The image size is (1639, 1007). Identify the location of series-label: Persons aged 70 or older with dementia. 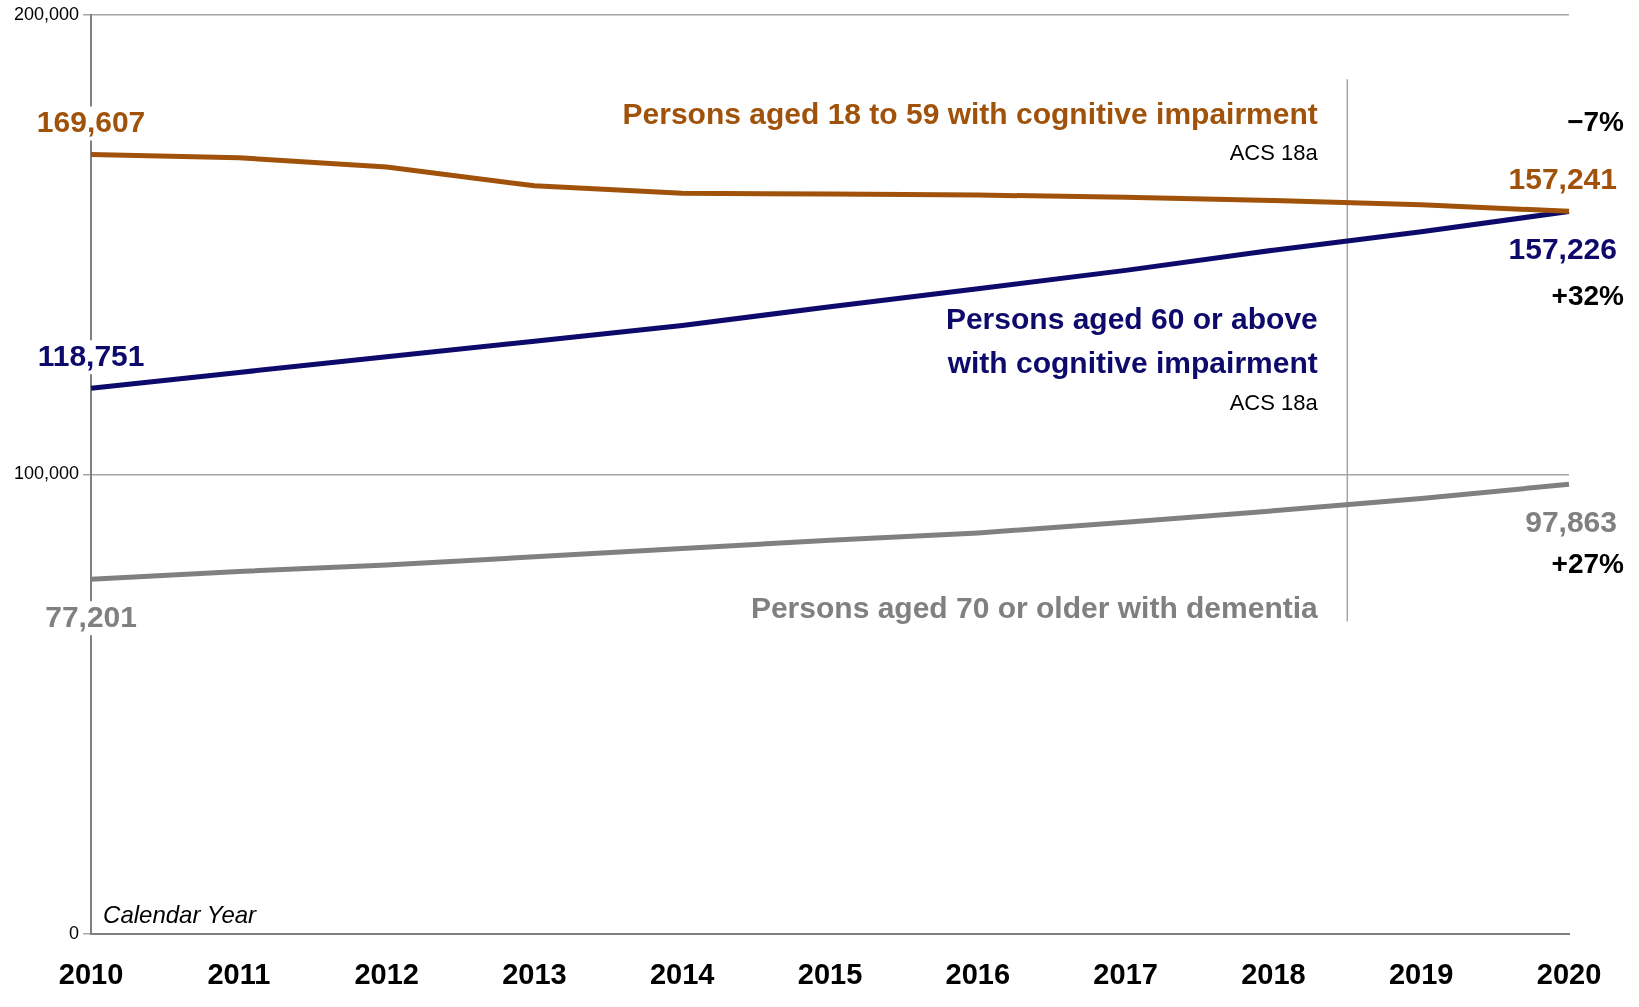
(1034, 608).